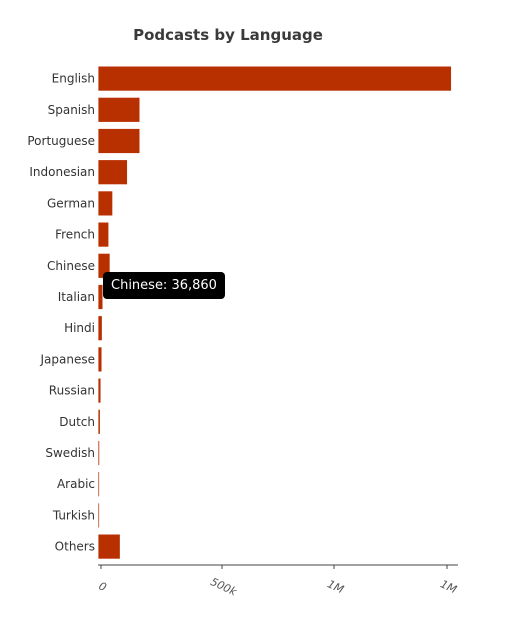  I want to click on category-label-french: French, so click(75, 235).